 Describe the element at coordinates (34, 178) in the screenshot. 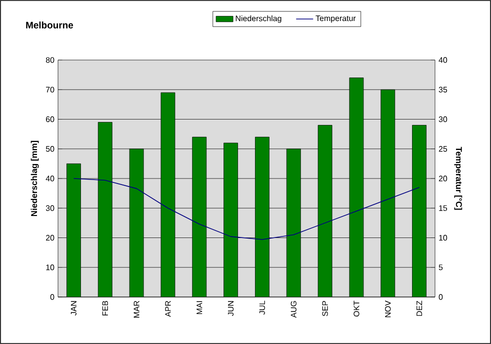

I see `y-axis-title: Niederschlag [mm]` at that location.